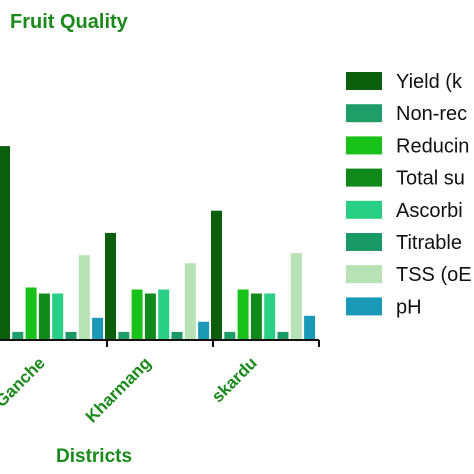 This screenshot has height=474, width=474. What do you see at coordinates (150, 316) in the screenshot?
I see `bar-total-su-kharmang` at bounding box center [150, 316].